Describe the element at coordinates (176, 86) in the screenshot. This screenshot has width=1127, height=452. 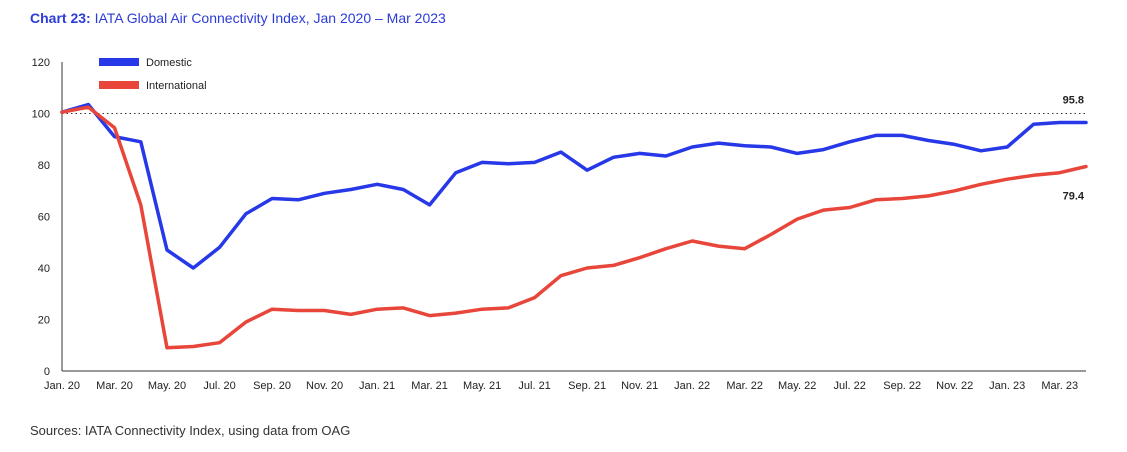
I see `legend-label-international: International` at that location.